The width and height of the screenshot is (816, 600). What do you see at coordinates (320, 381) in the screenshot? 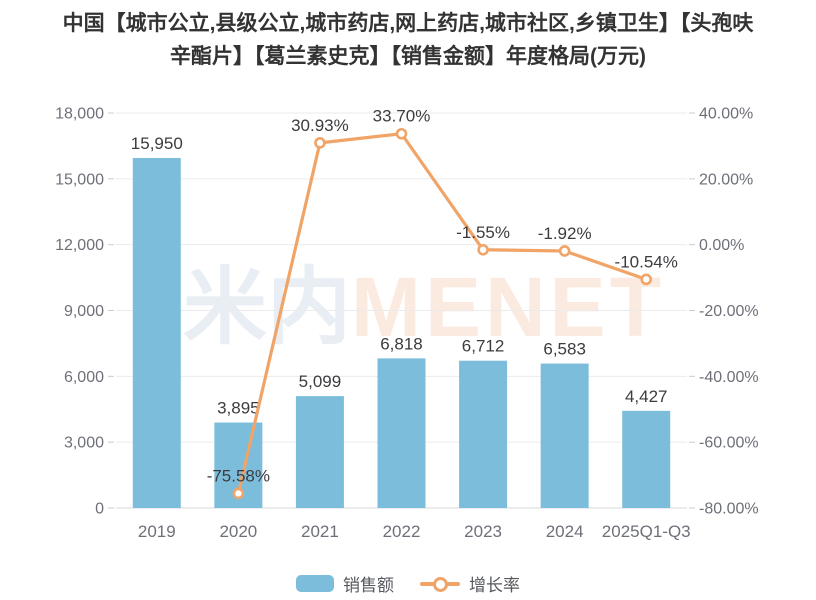
I see `bar-label-2021: 5,099` at bounding box center [320, 381].